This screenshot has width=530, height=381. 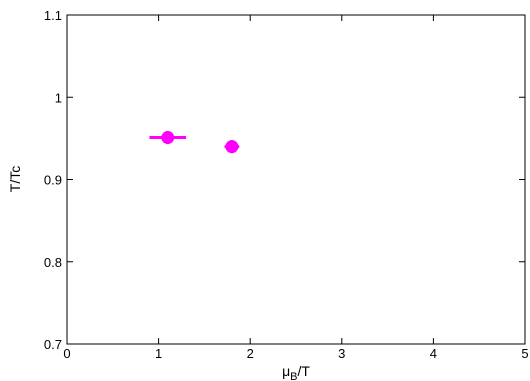 I want to click on x-axis-label-subscript: B, so click(x=293, y=376).